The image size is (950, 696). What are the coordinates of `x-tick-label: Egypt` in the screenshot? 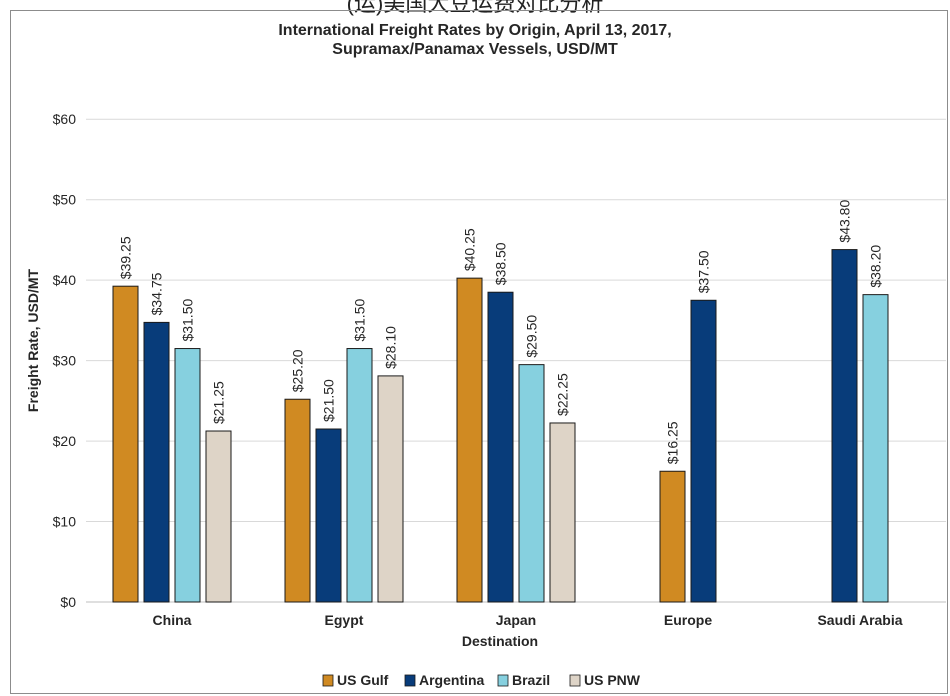 It's located at (344, 620).